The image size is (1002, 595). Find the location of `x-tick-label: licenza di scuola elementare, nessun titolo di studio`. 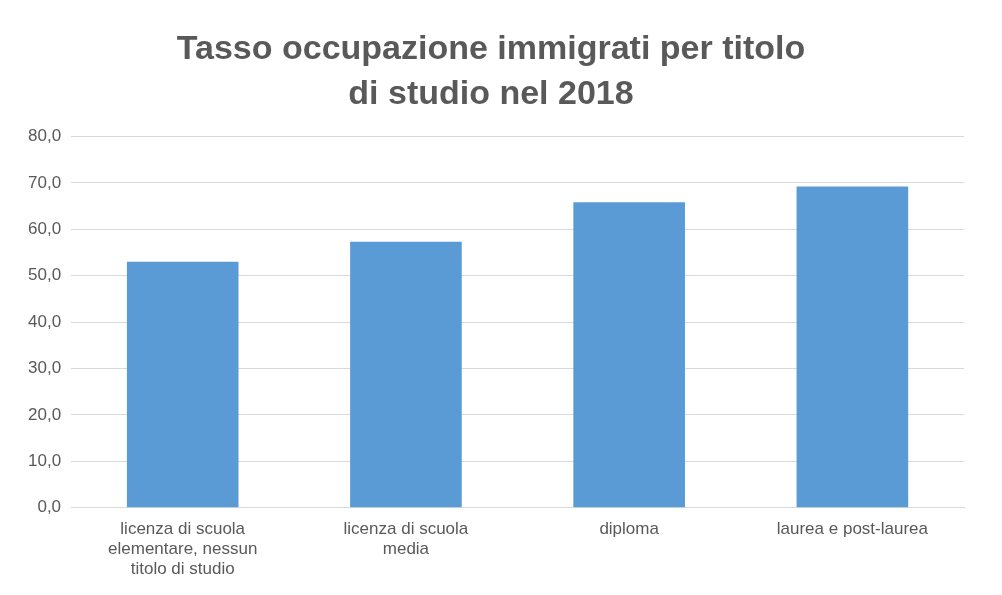

x-tick-label: licenza di scuola elementare, nessun titolo di studio is located at coordinates (183, 548).